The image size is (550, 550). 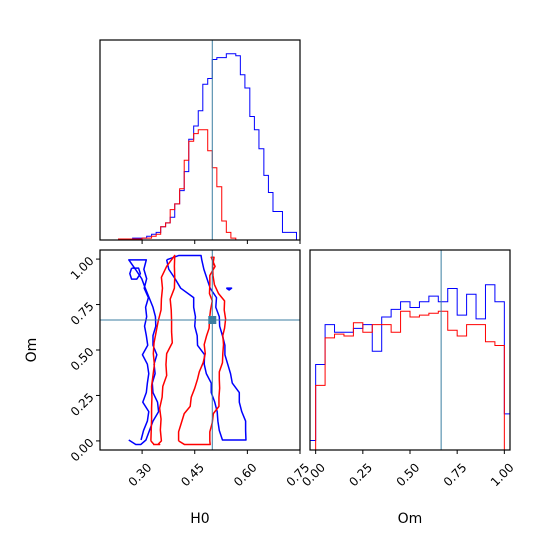 What do you see at coordinates (212, 320) in the screenshot?
I see `contour-truth-marker` at bounding box center [212, 320].